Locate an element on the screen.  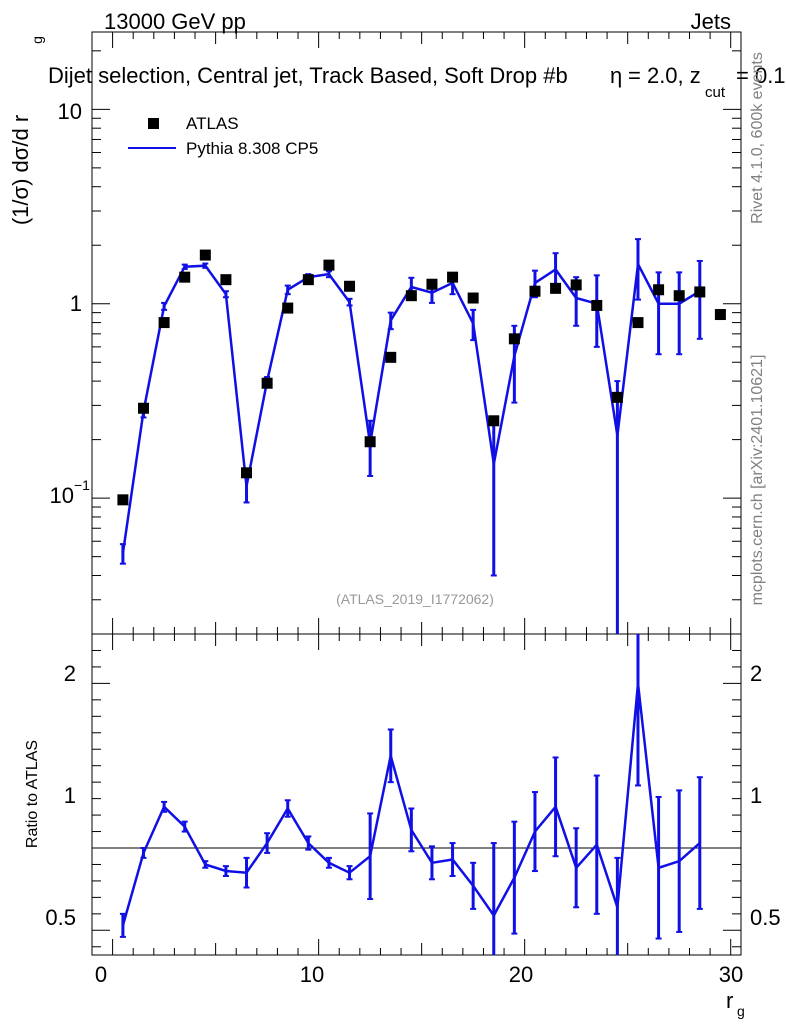
ratio-ytick-right-2: 2 is located at coordinates (756, 673).